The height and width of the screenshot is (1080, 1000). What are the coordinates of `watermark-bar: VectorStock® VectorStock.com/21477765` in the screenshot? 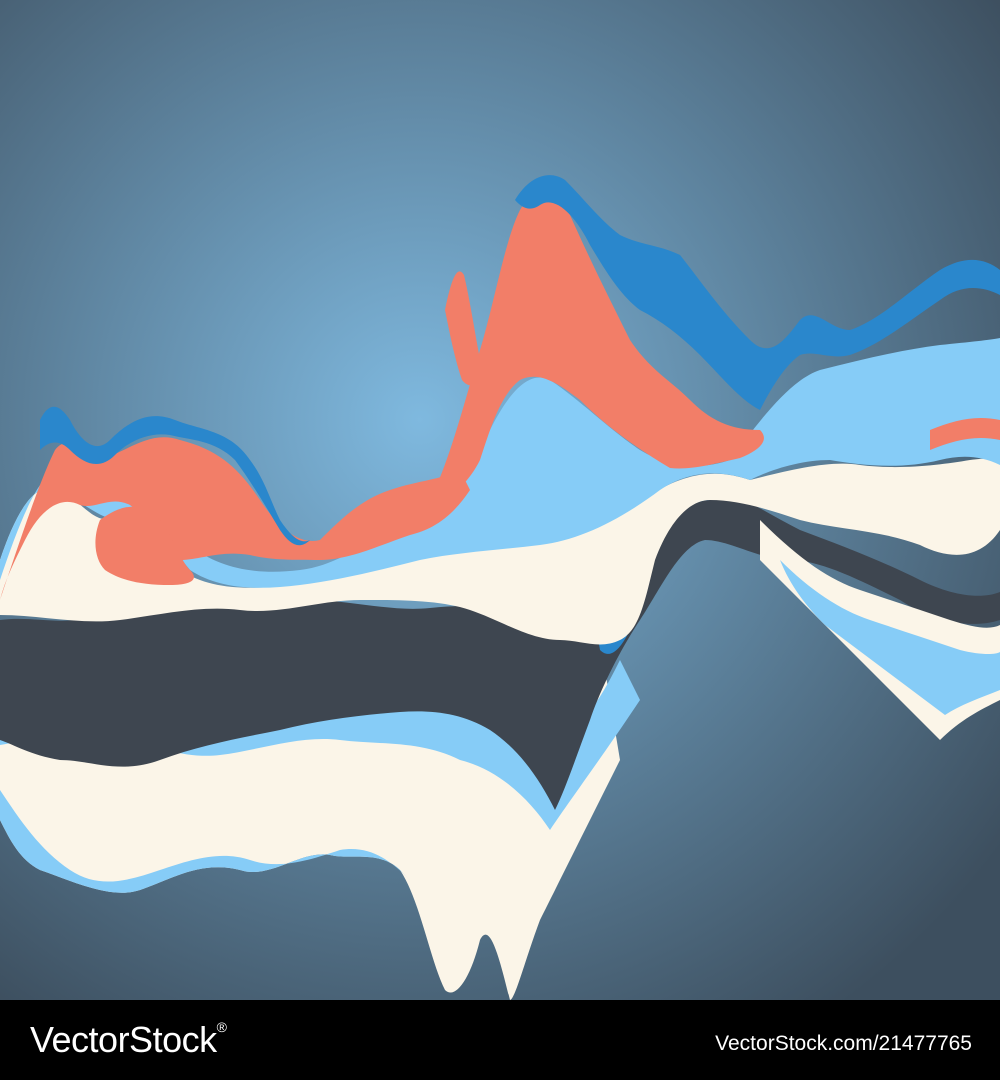 It's located at (500, 1040).